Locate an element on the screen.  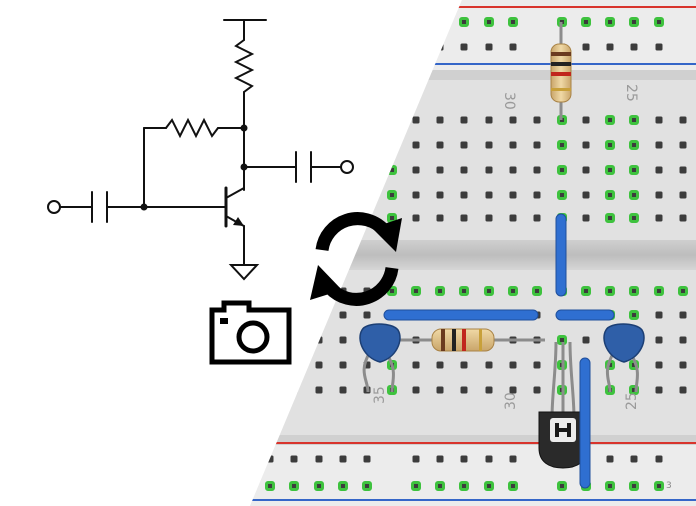
column-label-top-30: 30 is located at coordinates (509, 101).